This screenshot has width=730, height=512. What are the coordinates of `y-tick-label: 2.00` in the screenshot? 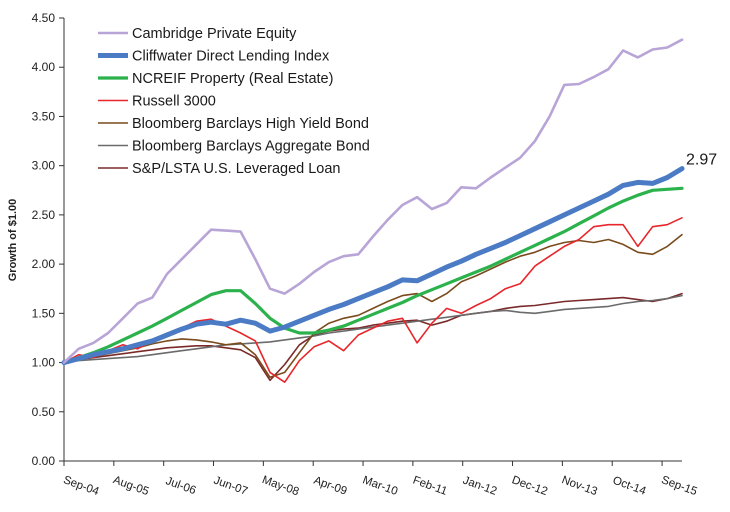 It's located at (44, 264).